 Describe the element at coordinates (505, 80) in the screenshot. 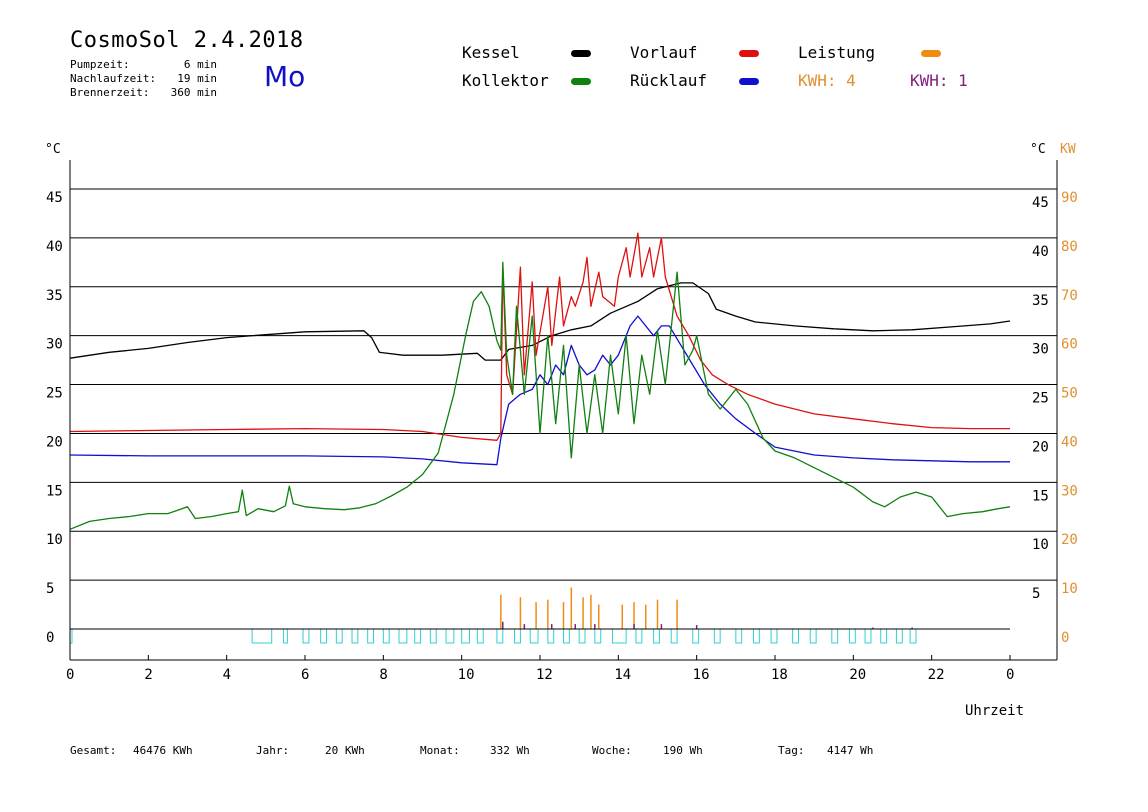

I see `legend-kollektor-label: Kollektor` at that location.